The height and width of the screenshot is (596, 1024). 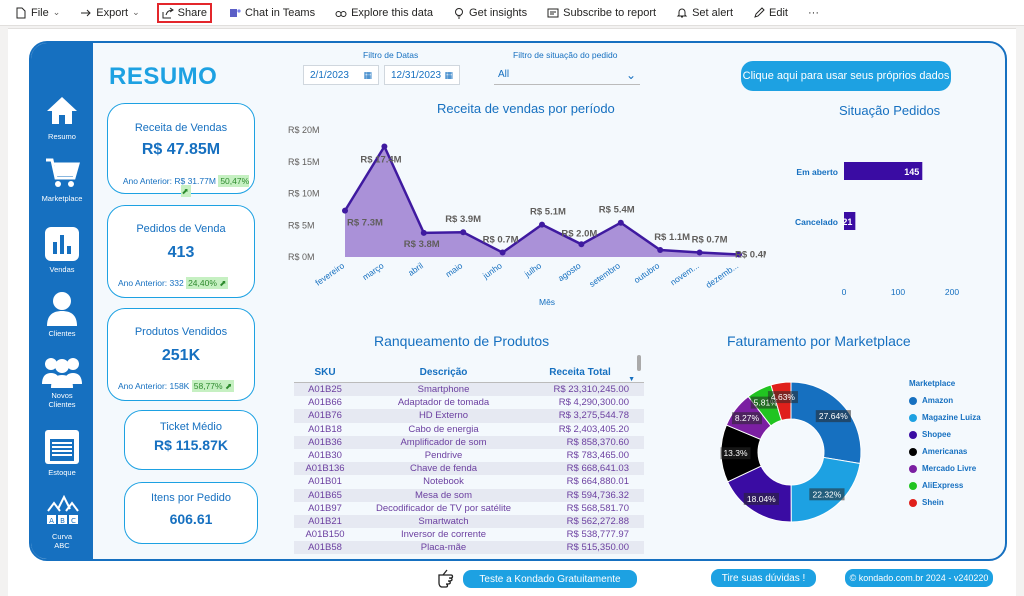 What do you see at coordinates (492, 270) in the screenshot?
I see `x-tick-label: junho` at bounding box center [492, 270].